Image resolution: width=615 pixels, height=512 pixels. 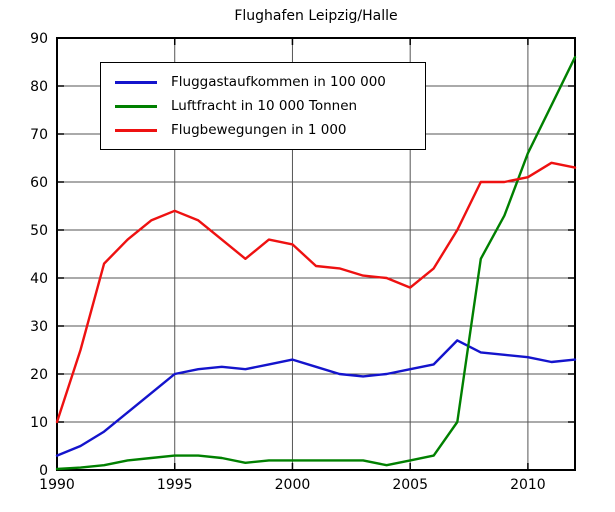 I want to click on x-axis-tick-label: 1990, so click(x=57, y=485).